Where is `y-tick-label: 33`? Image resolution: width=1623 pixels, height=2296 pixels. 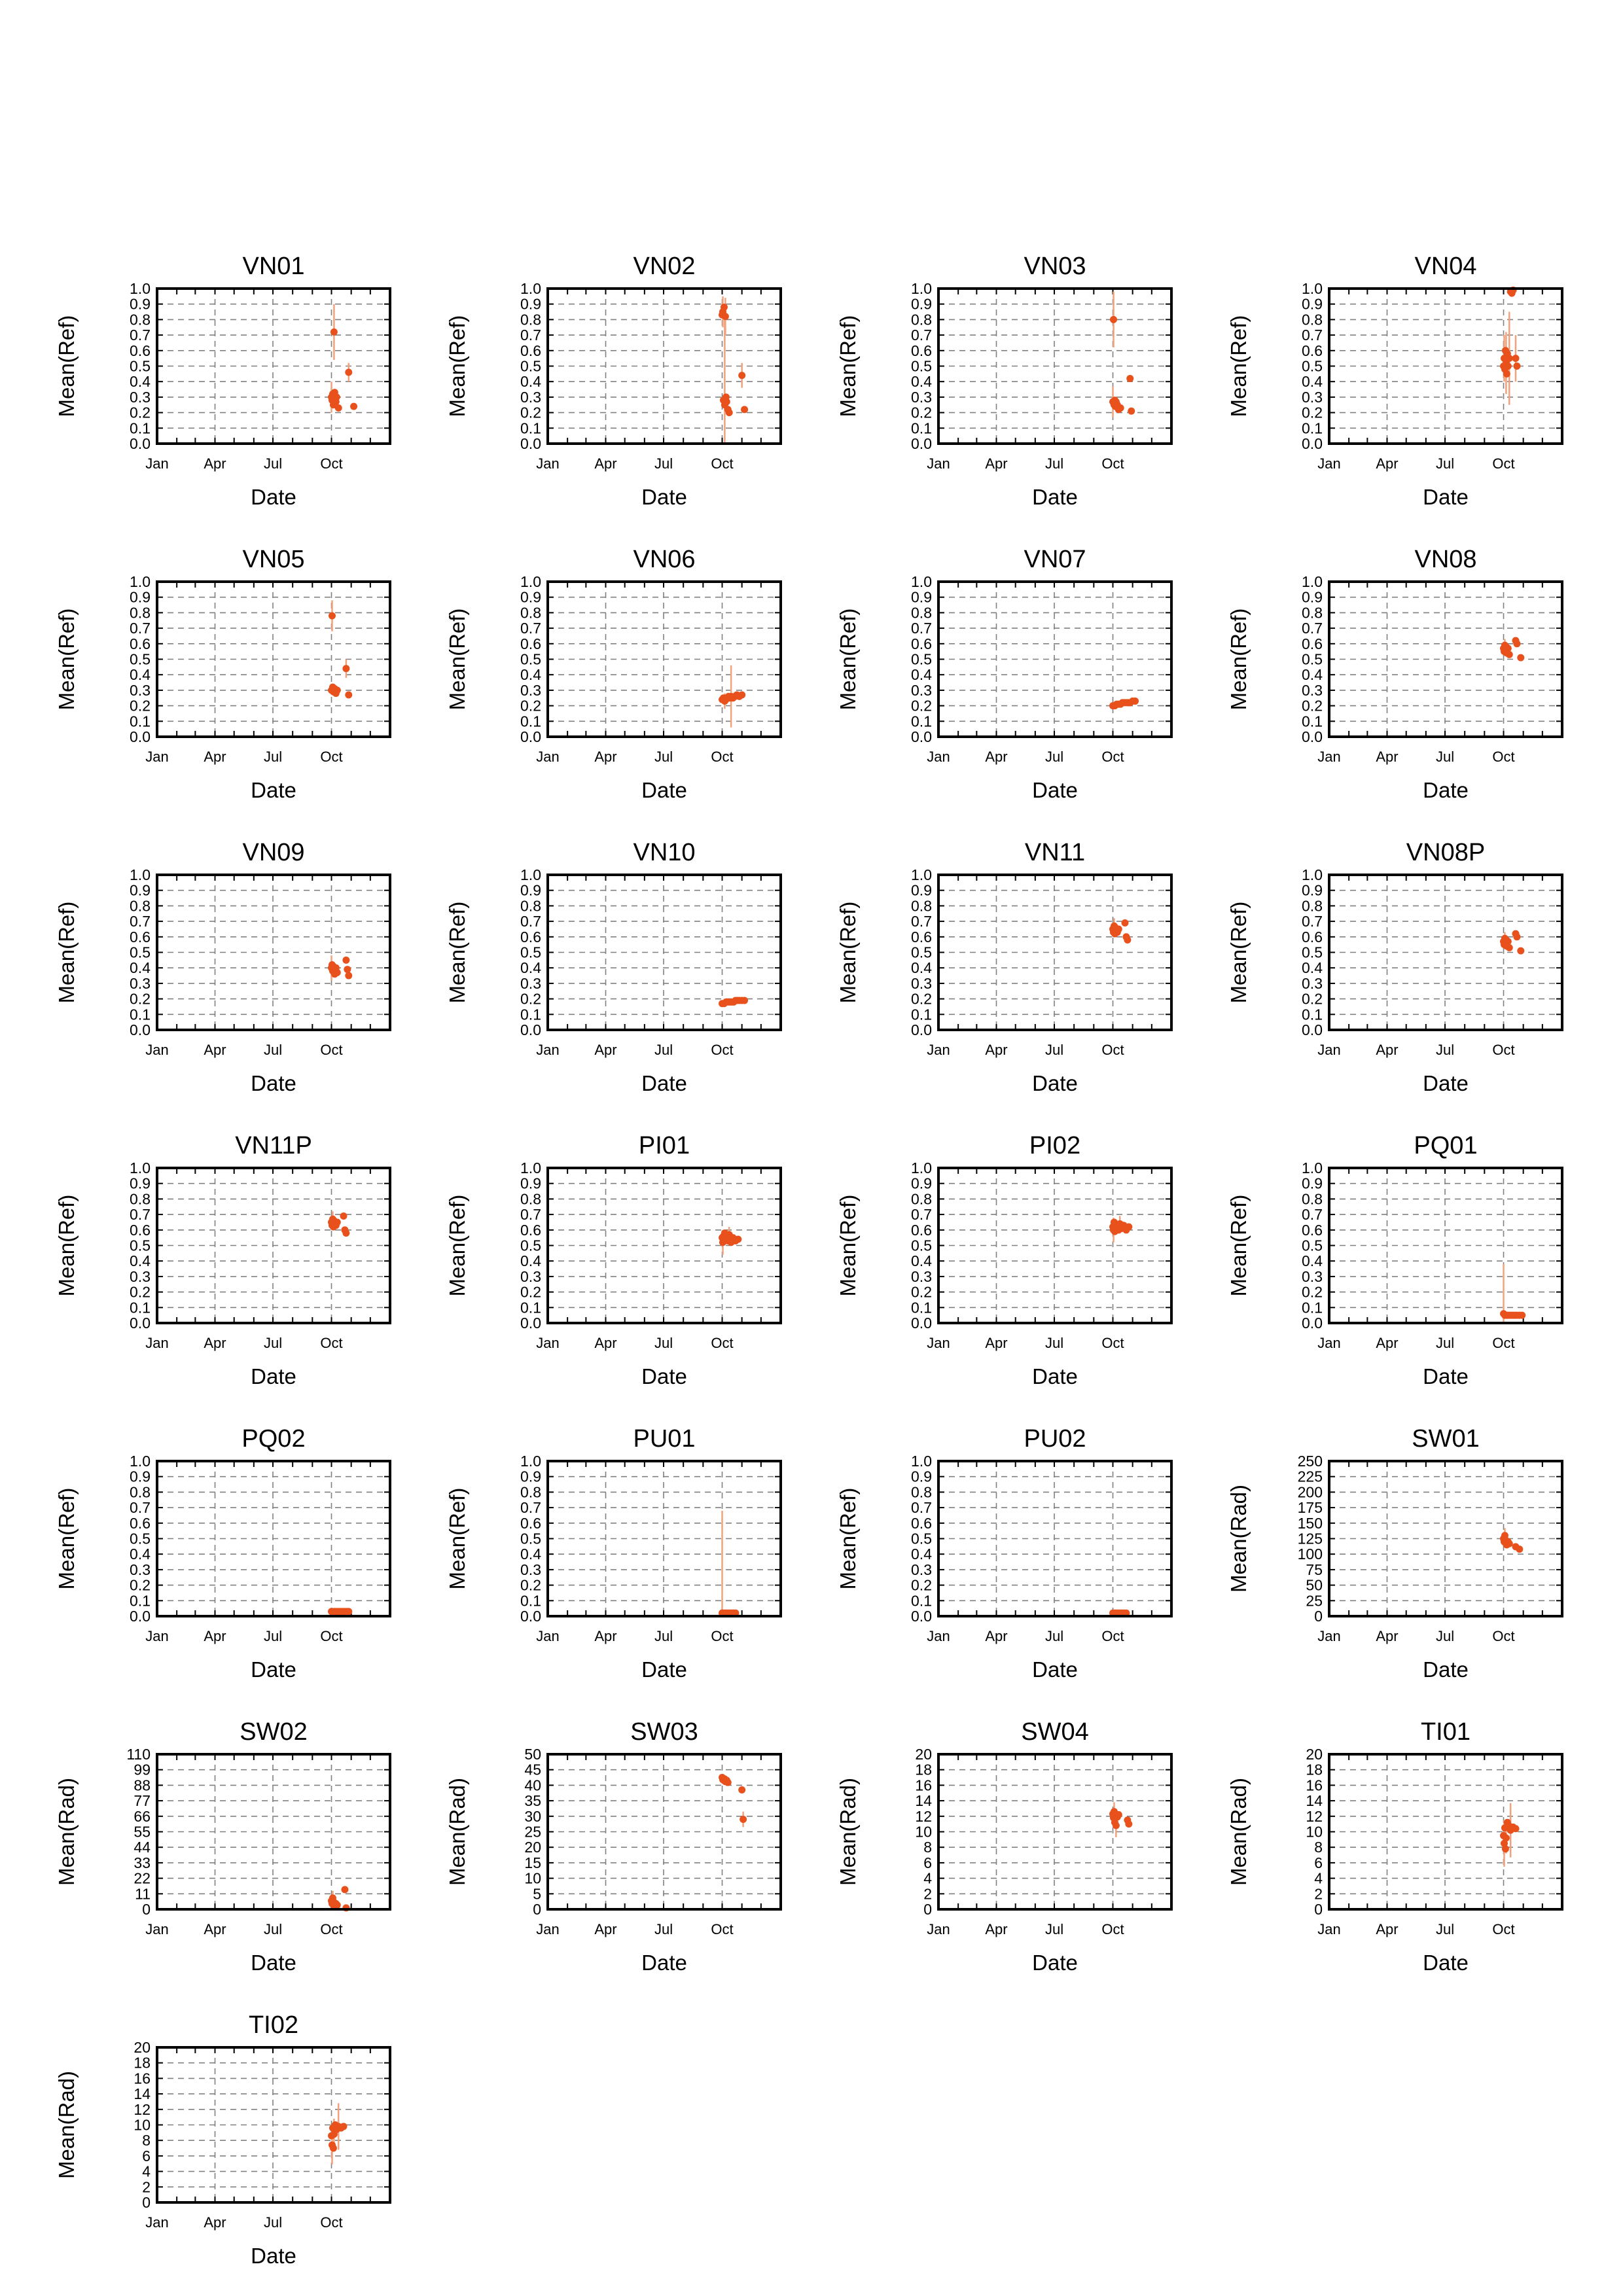
y-tick-label: 33 is located at coordinates (142, 1862).